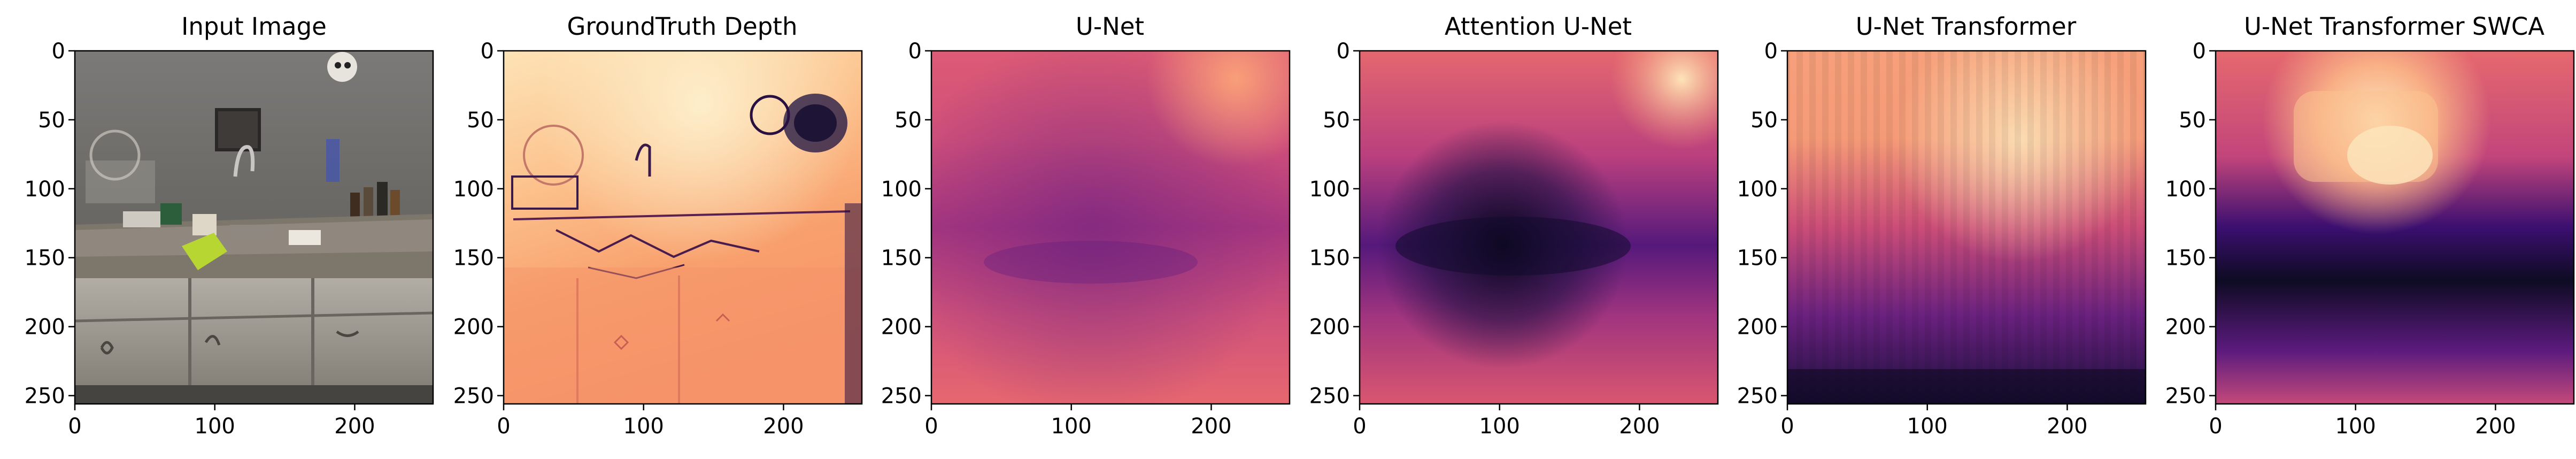 The height and width of the screenshot is (459, 2576). Describe the element at coordinates (1539, 26) in the screenshot. I see `panel-title-attention-unet: Attention U-Net` at that location.